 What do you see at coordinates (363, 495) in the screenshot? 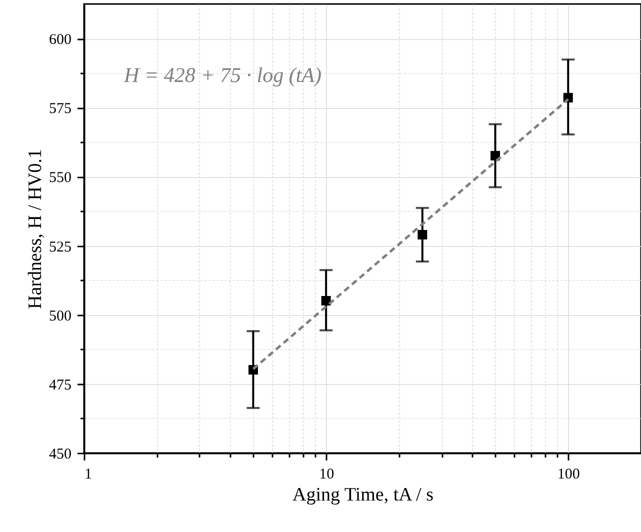
I see `x-axis-title: Aging Time, tA / s` at bounding box center [363, 495].